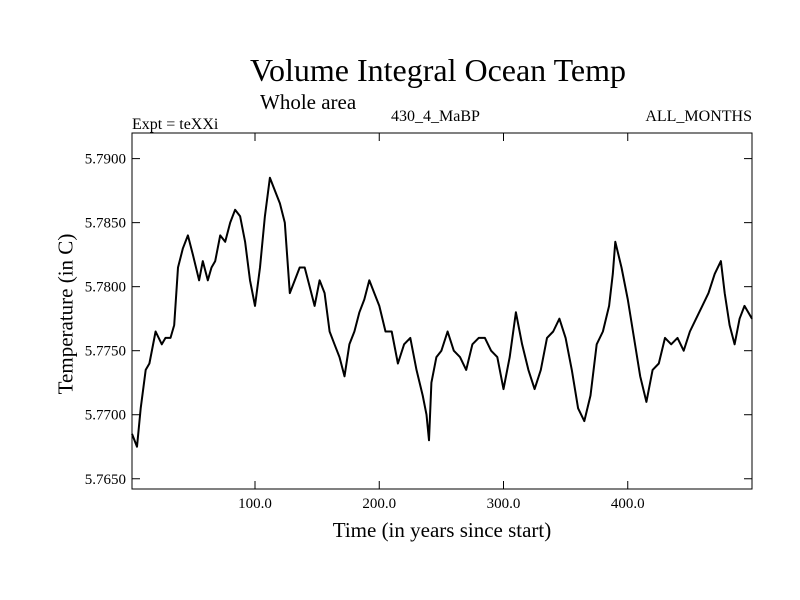 This screenshot has width=800, height=600. Describe the element at coordinates (105, 160) in the screenshot. I see `y-tick-label: 5.7900` at that location.